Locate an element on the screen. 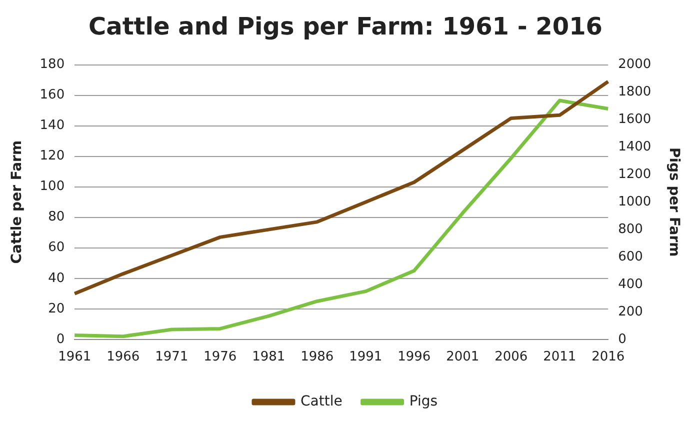  y-tick-label: 20 is located at coordinates (56, 308).